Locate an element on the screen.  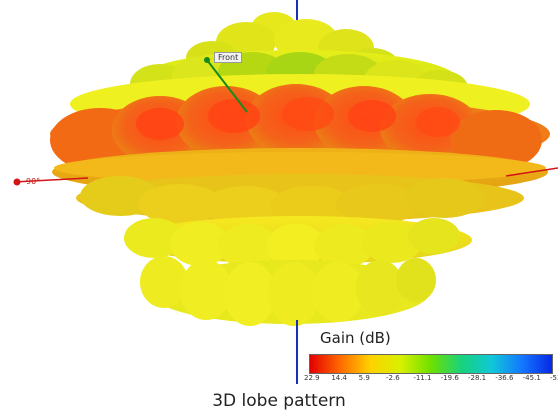
gain-tick-label: -28.1 is located at coordinates (477, 378).